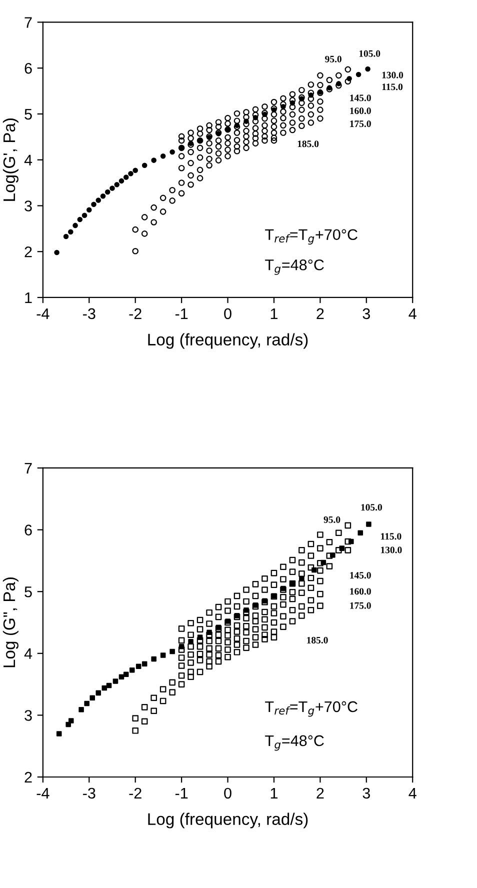  Describe the element at coordinates (43, 313) in the screenshot. I see `x-tick-label: -4` at that location.